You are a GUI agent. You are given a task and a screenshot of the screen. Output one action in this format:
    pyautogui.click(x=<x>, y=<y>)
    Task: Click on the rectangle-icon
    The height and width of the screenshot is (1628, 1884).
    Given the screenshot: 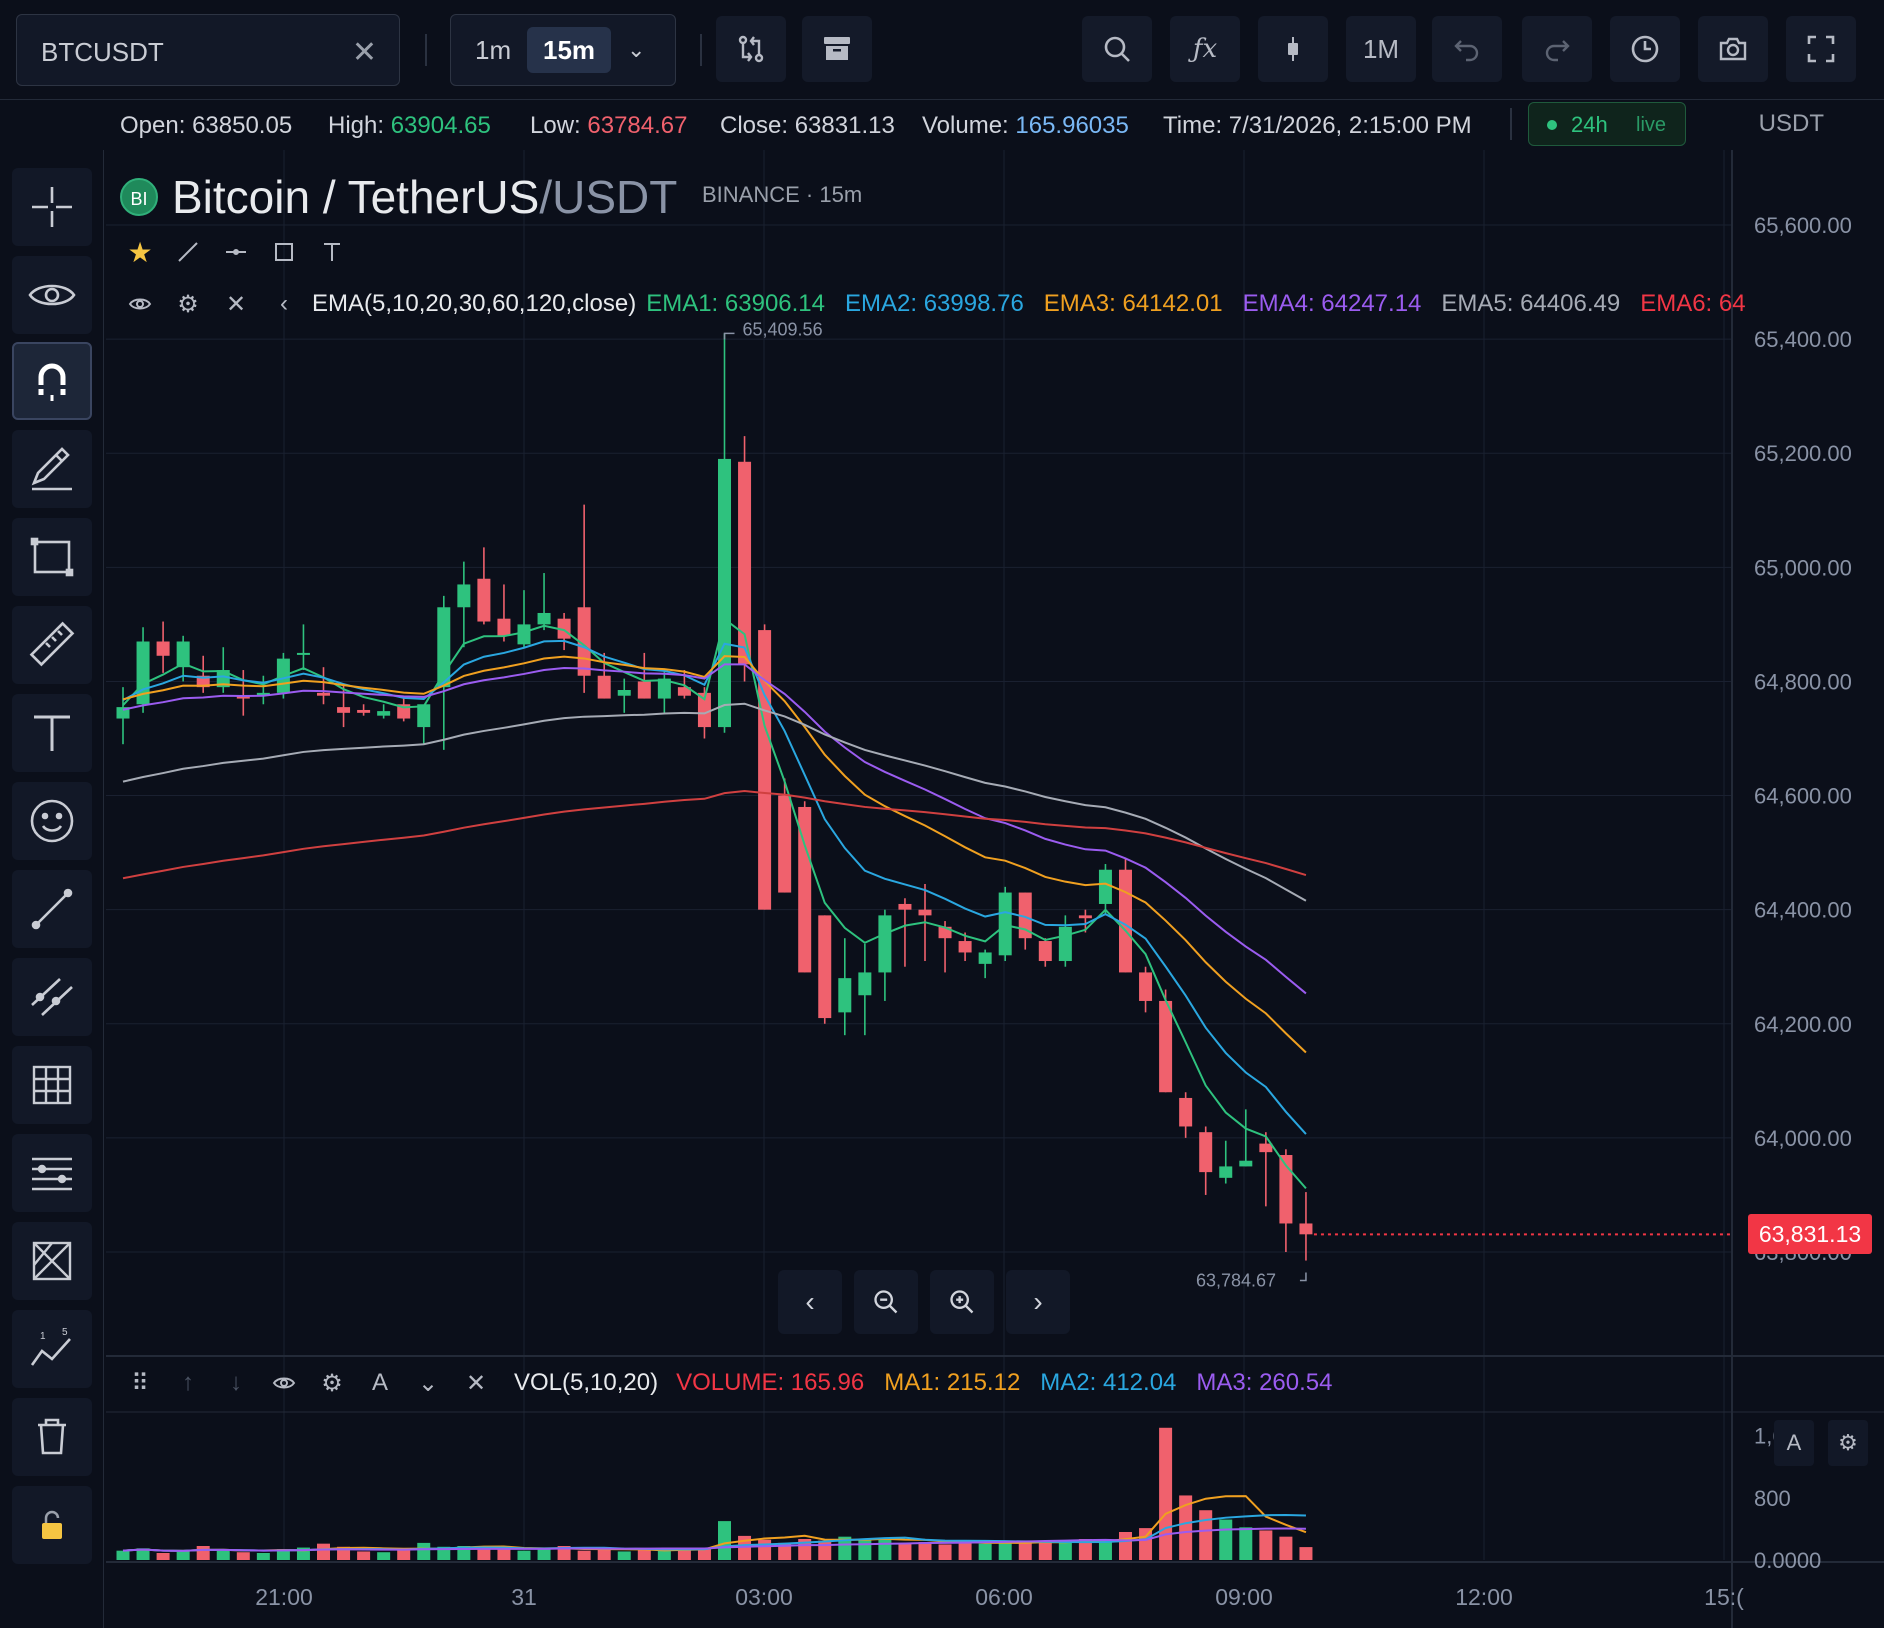 What is the action you would take?
    pyautogui.click(x=52, y=557)
    